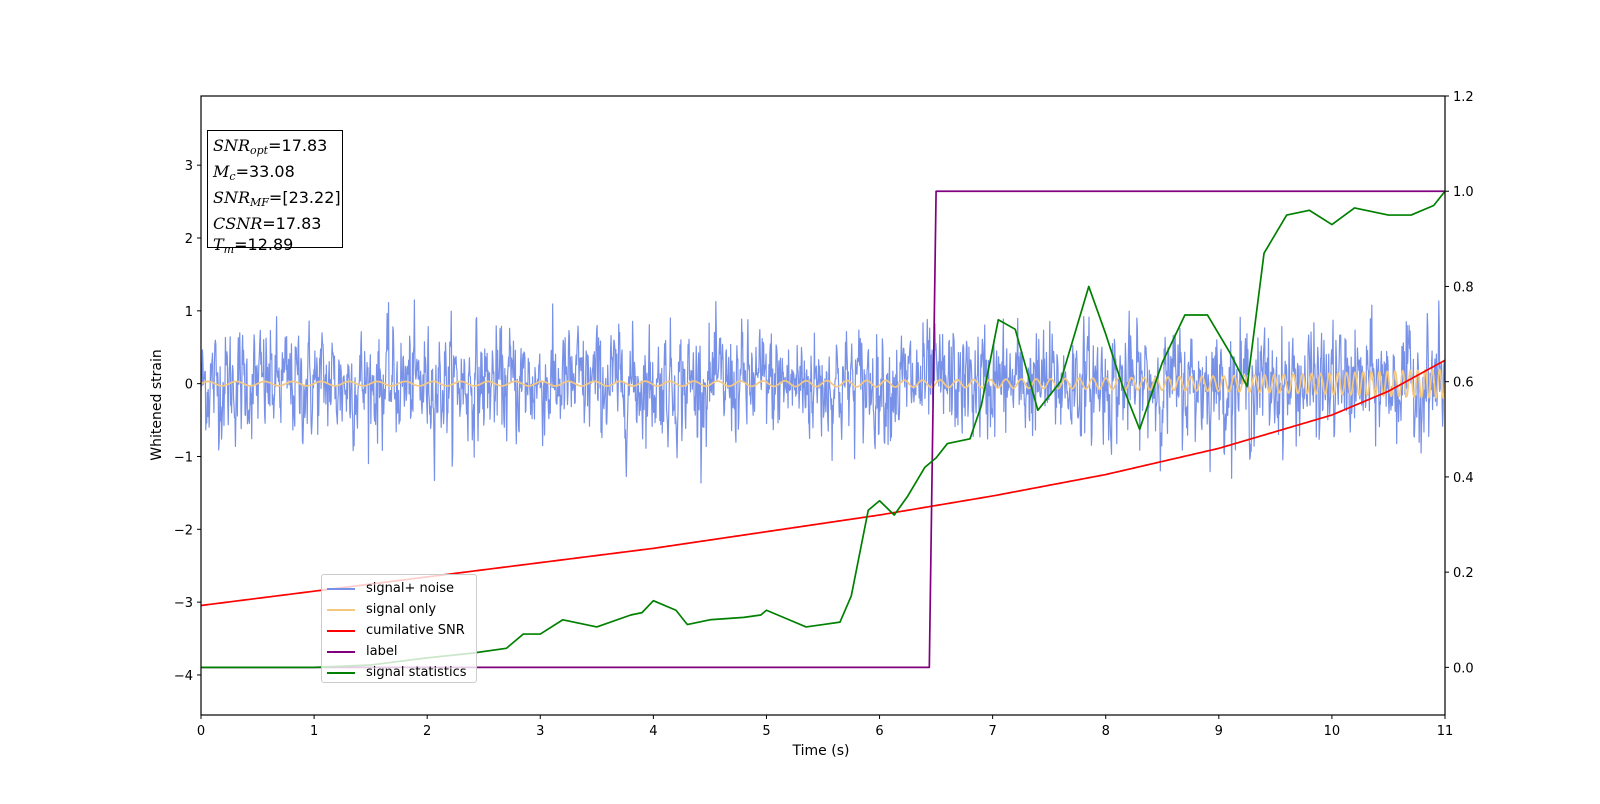 Image resolution: width=1600 pixels, height=804 pixels. I want to click on y-tick-label: 0, so click(189, 385).